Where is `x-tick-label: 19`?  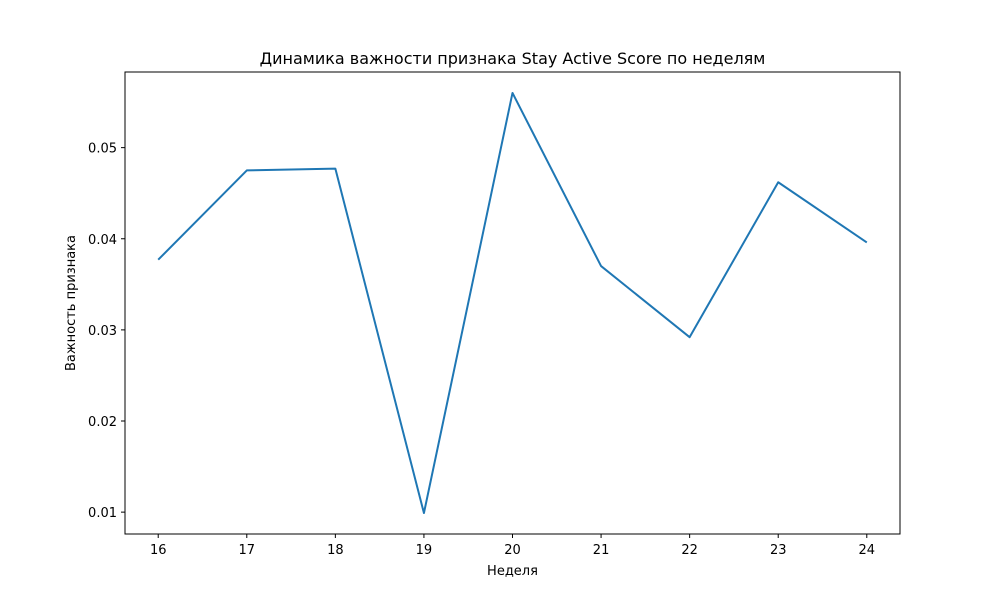
x-tick-label: 19 is located at coordinates (424, 550).